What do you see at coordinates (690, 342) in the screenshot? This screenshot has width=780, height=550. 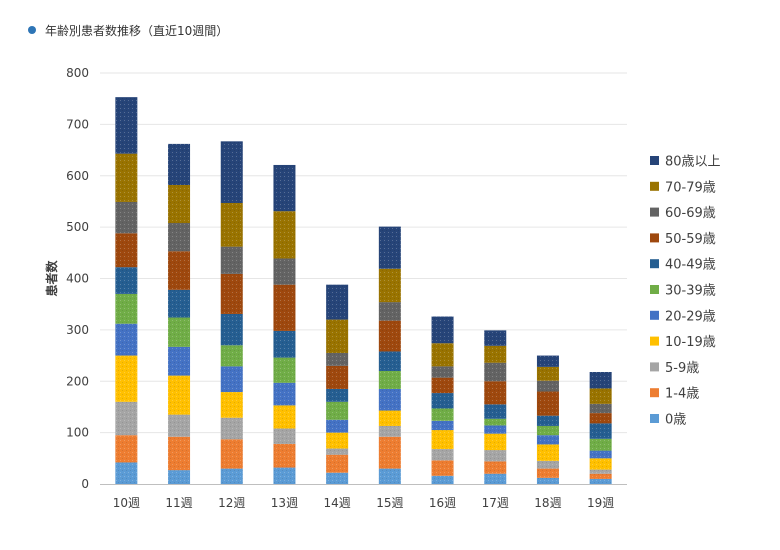 I see `legend-label: 10-19歳` at bounding box center [690, 342].